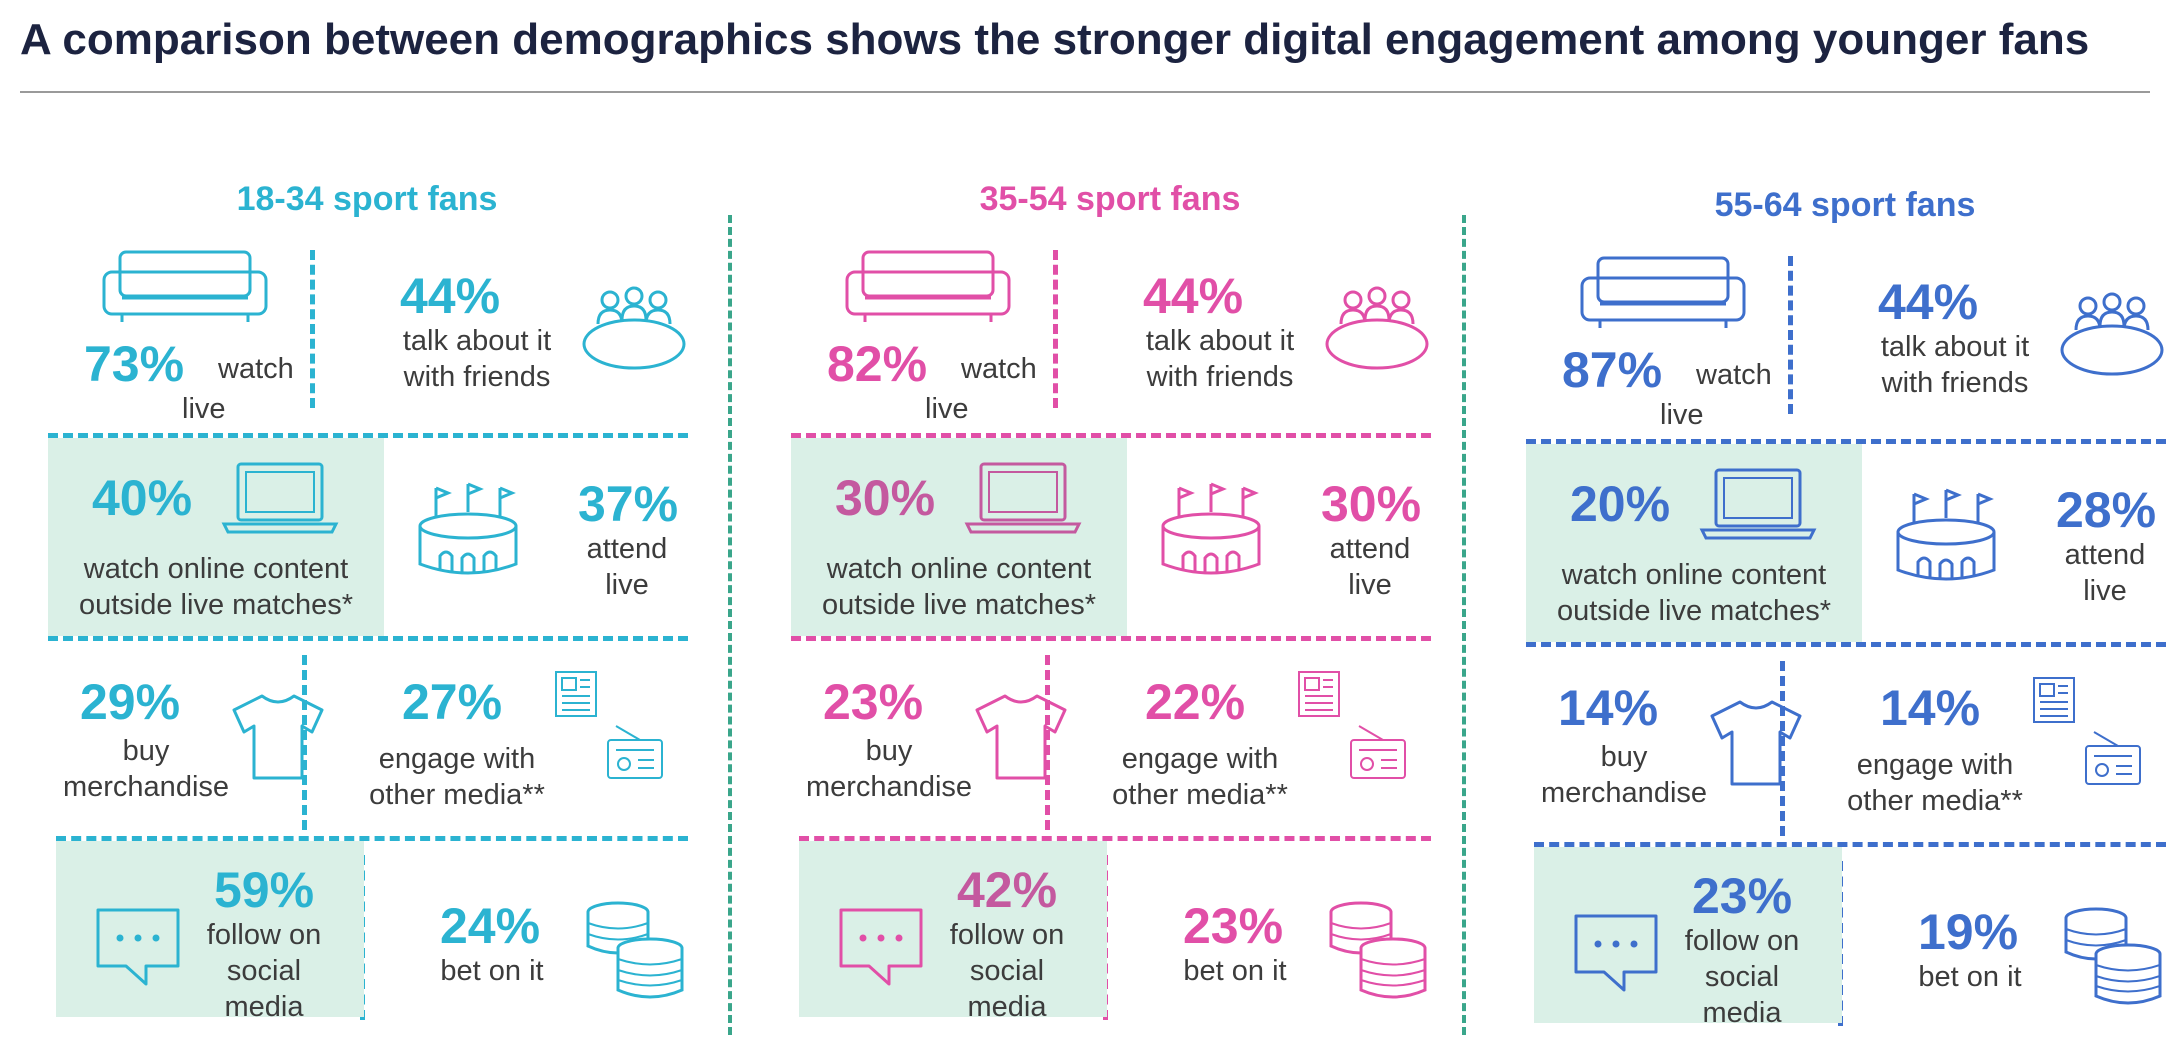 This screenshot has width=2172, height=1046. What do you see at coordinates (130, 702) in the screenshot?
I see `stat-buy: 29%` at bounding box center [130, 702].